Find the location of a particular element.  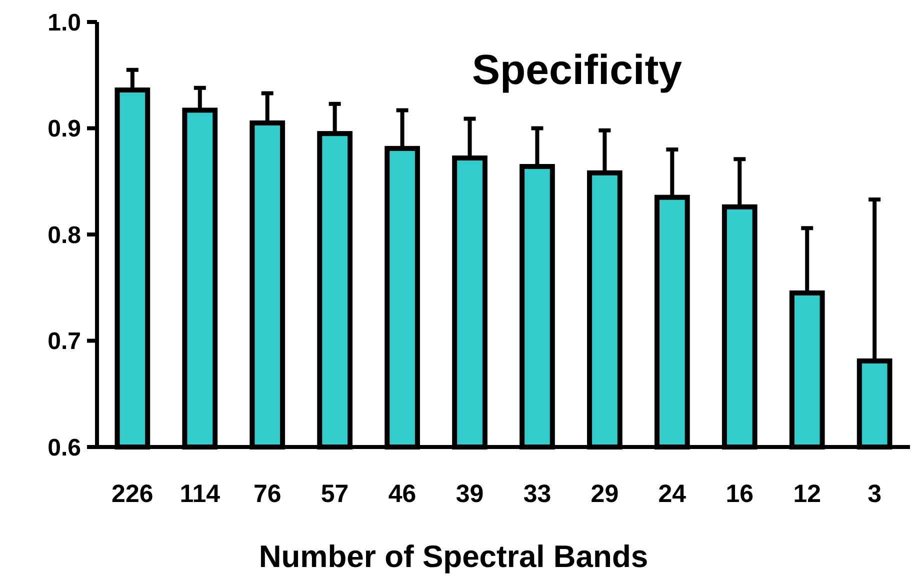

x-tick-label: 16 is located at coordinates (740, 494).